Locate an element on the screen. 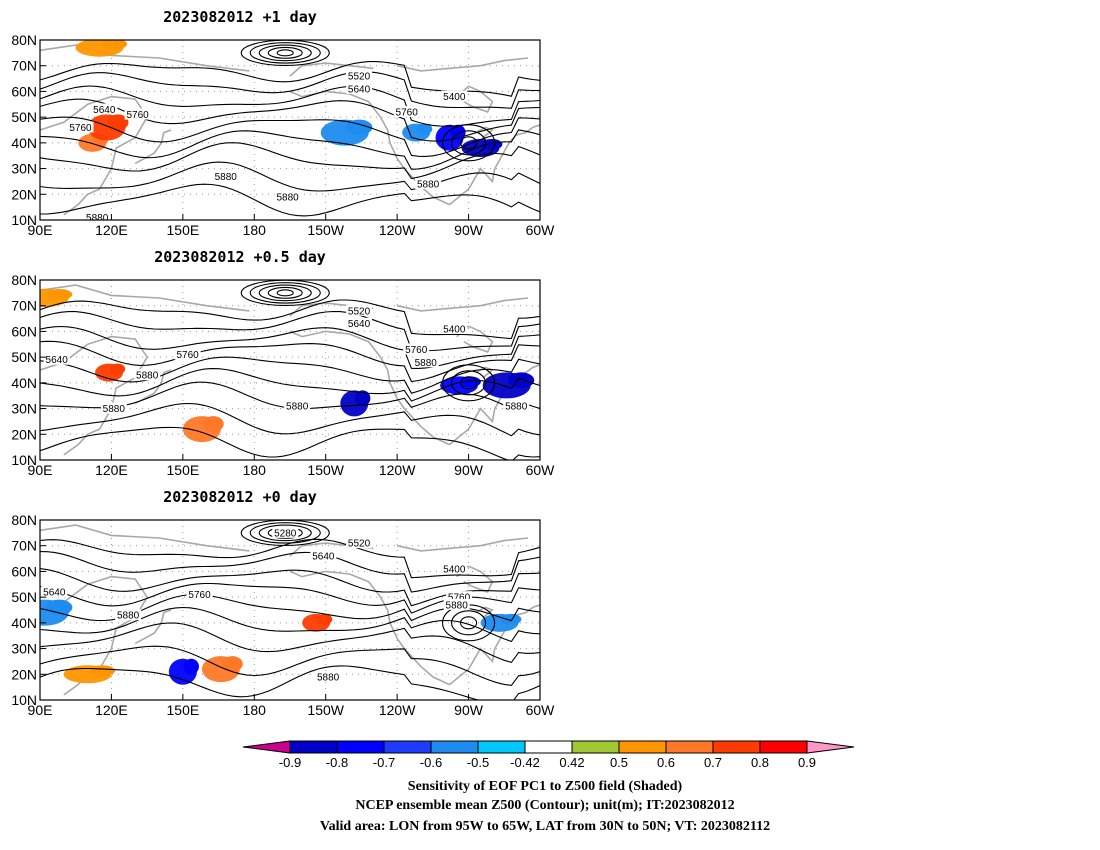  colorbar-tick-label: -0.42 is located at coordinates (525, 762).